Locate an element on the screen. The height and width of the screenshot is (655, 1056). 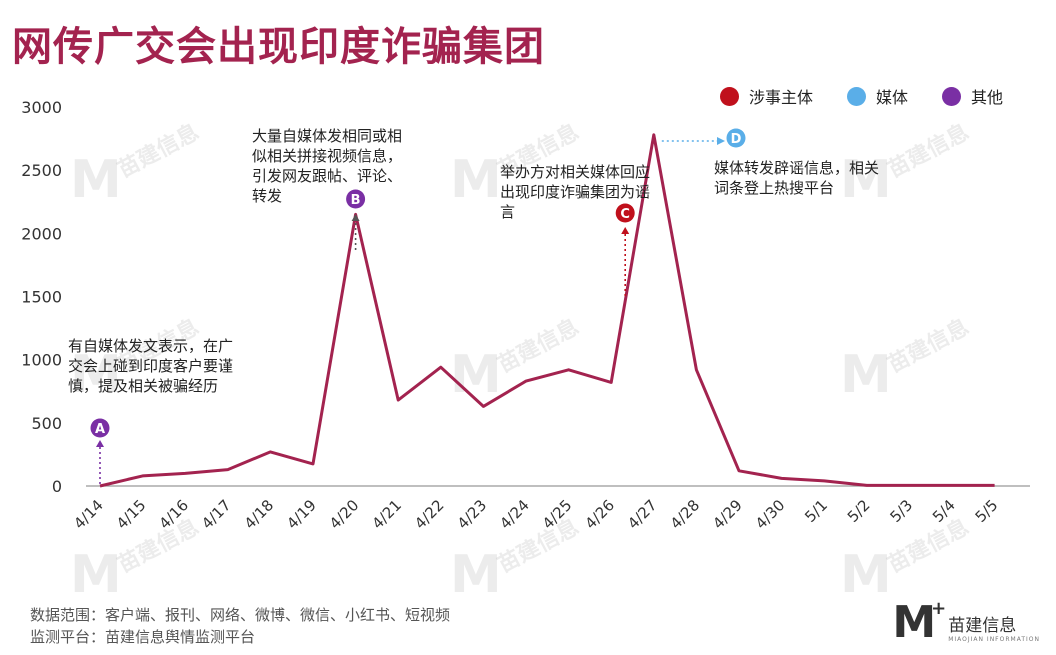
x-tick-label: 5/5 is located at coordinates (987, 511).